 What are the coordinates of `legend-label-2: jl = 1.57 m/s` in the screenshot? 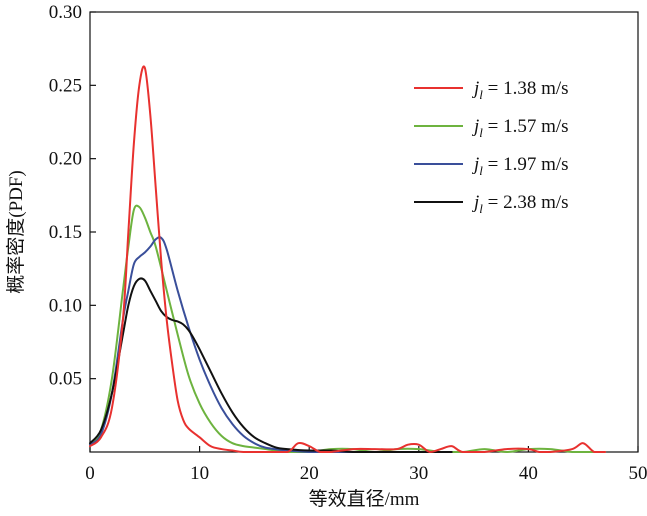 It's located at (520, 128).